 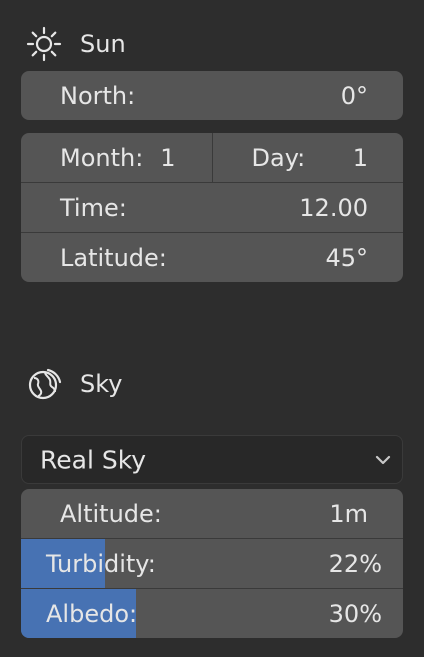 I want to click on turbidity-value: 22%, so click(x=355, y=563).